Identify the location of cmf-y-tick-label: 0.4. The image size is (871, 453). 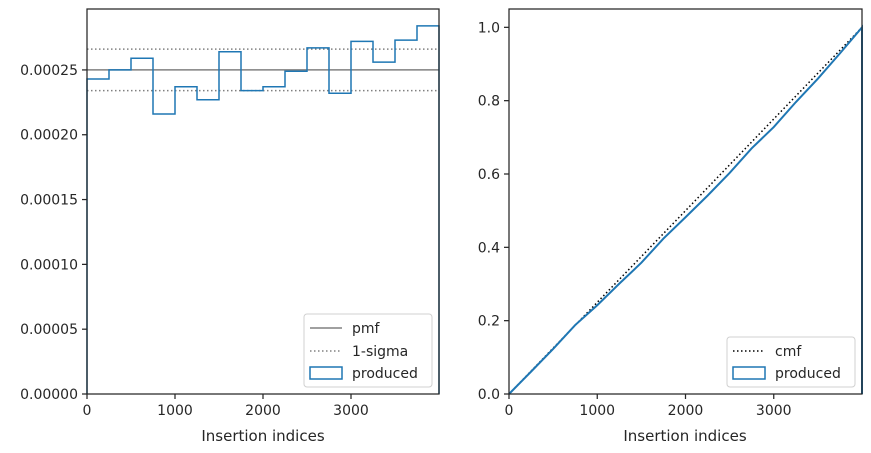
(489, 248).